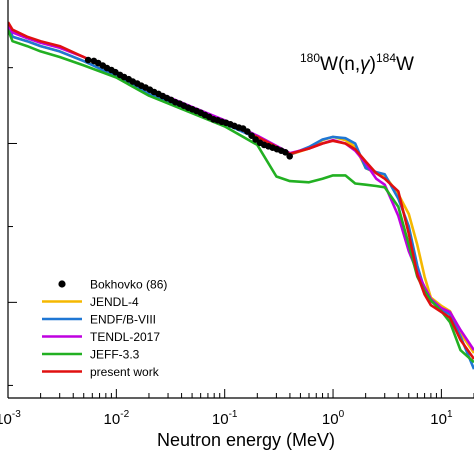 This screenshot has width=474, height=474. Describe the element at coordinates (16, 414) in the screenshot. I see `x-tick-exponent: -3` at that location.